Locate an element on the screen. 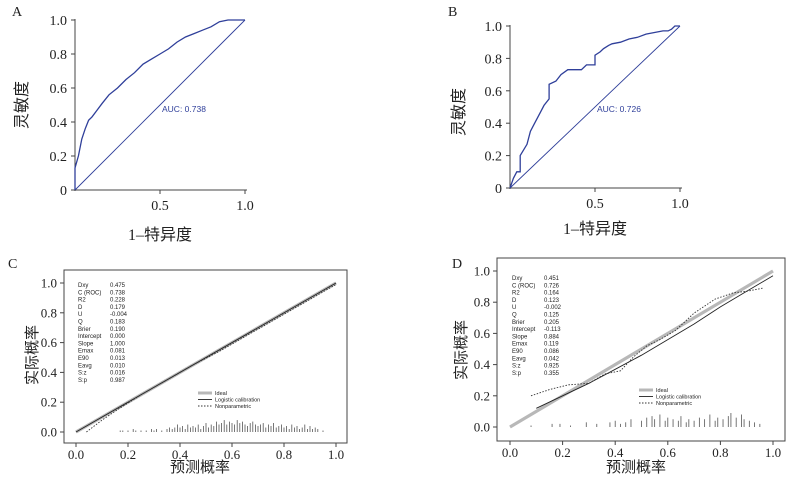  panel-title-A: A is located at coordinates (17, 12).